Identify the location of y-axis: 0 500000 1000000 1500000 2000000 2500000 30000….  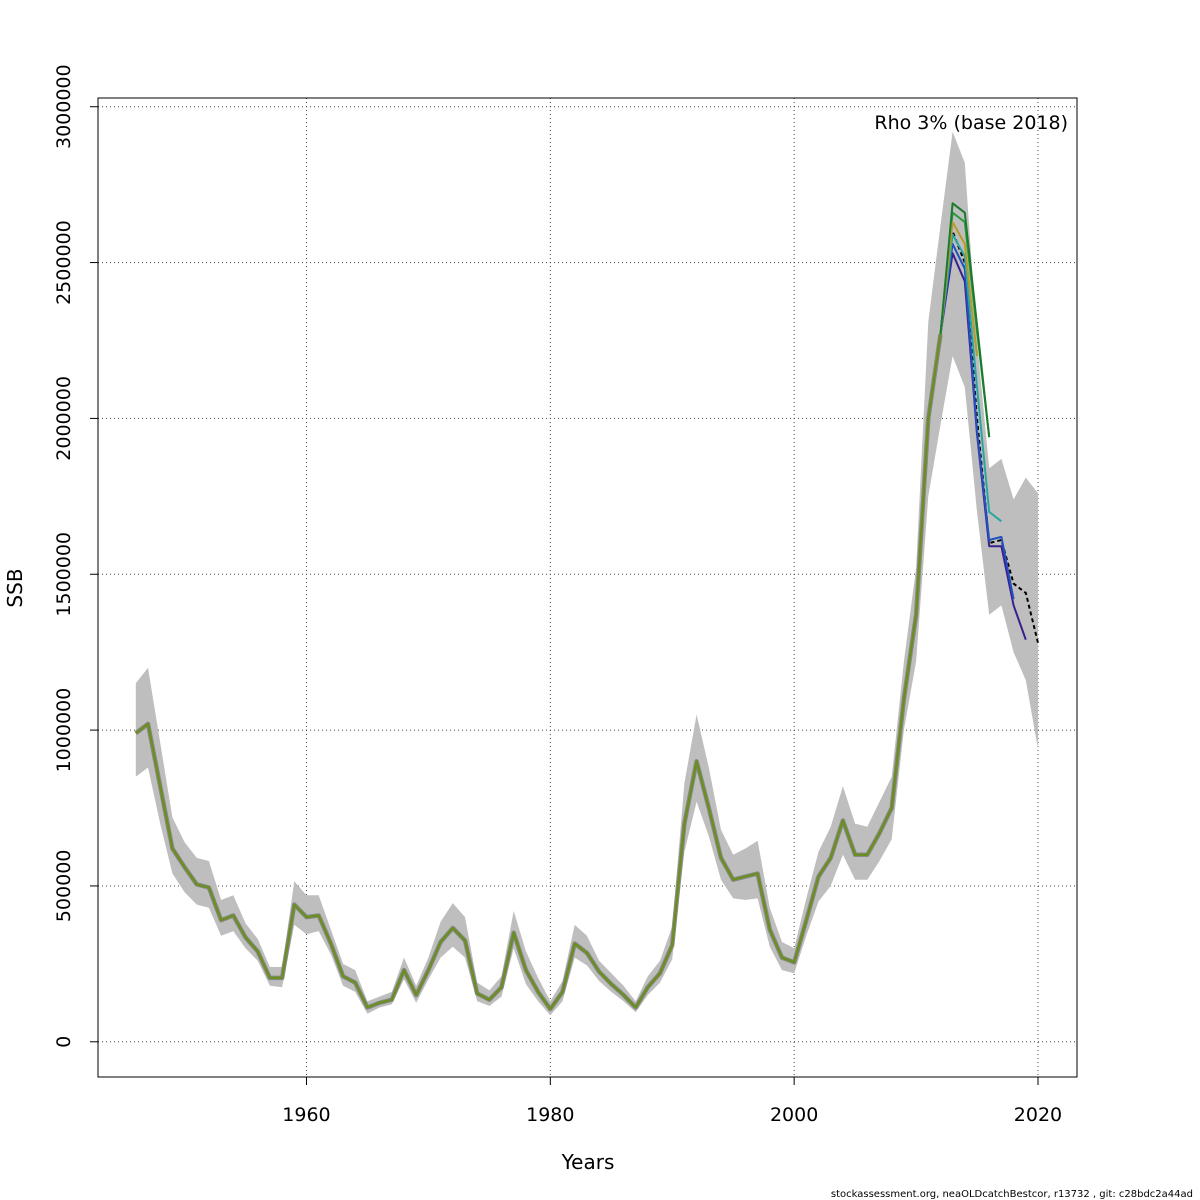
(76, 556).